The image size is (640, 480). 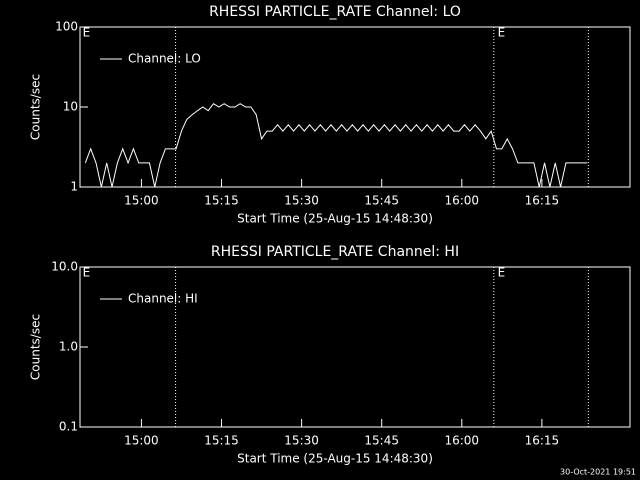 I want to click on chart-title: RHESSI PARTICLE_RATE Channel: HI, so click(x=335, y=252).